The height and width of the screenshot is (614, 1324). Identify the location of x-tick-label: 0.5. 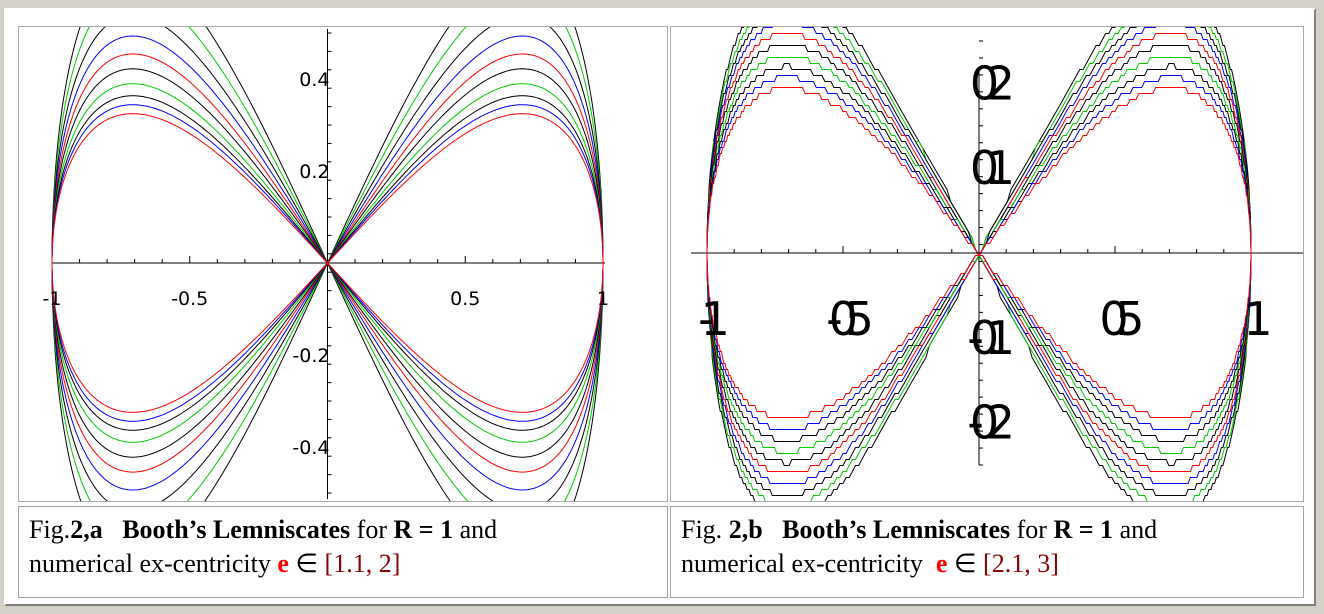
(1120, 319).